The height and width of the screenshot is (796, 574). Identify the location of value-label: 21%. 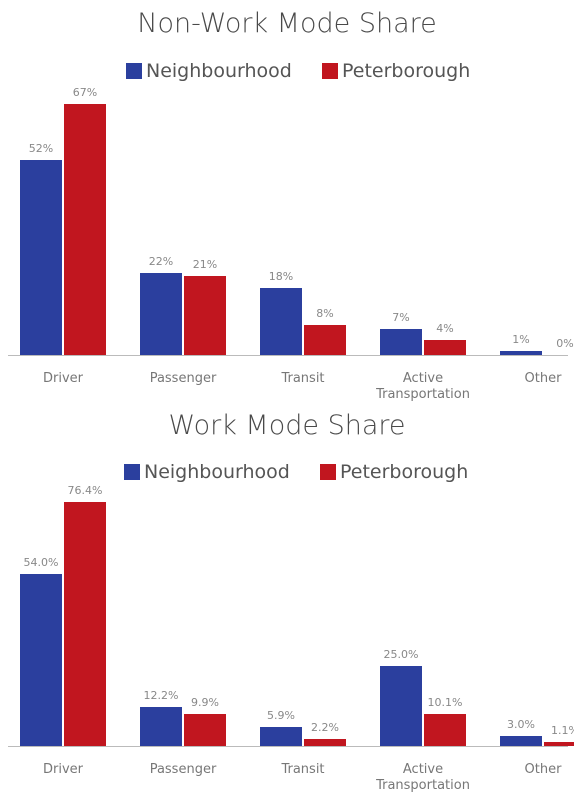
(205, 265).